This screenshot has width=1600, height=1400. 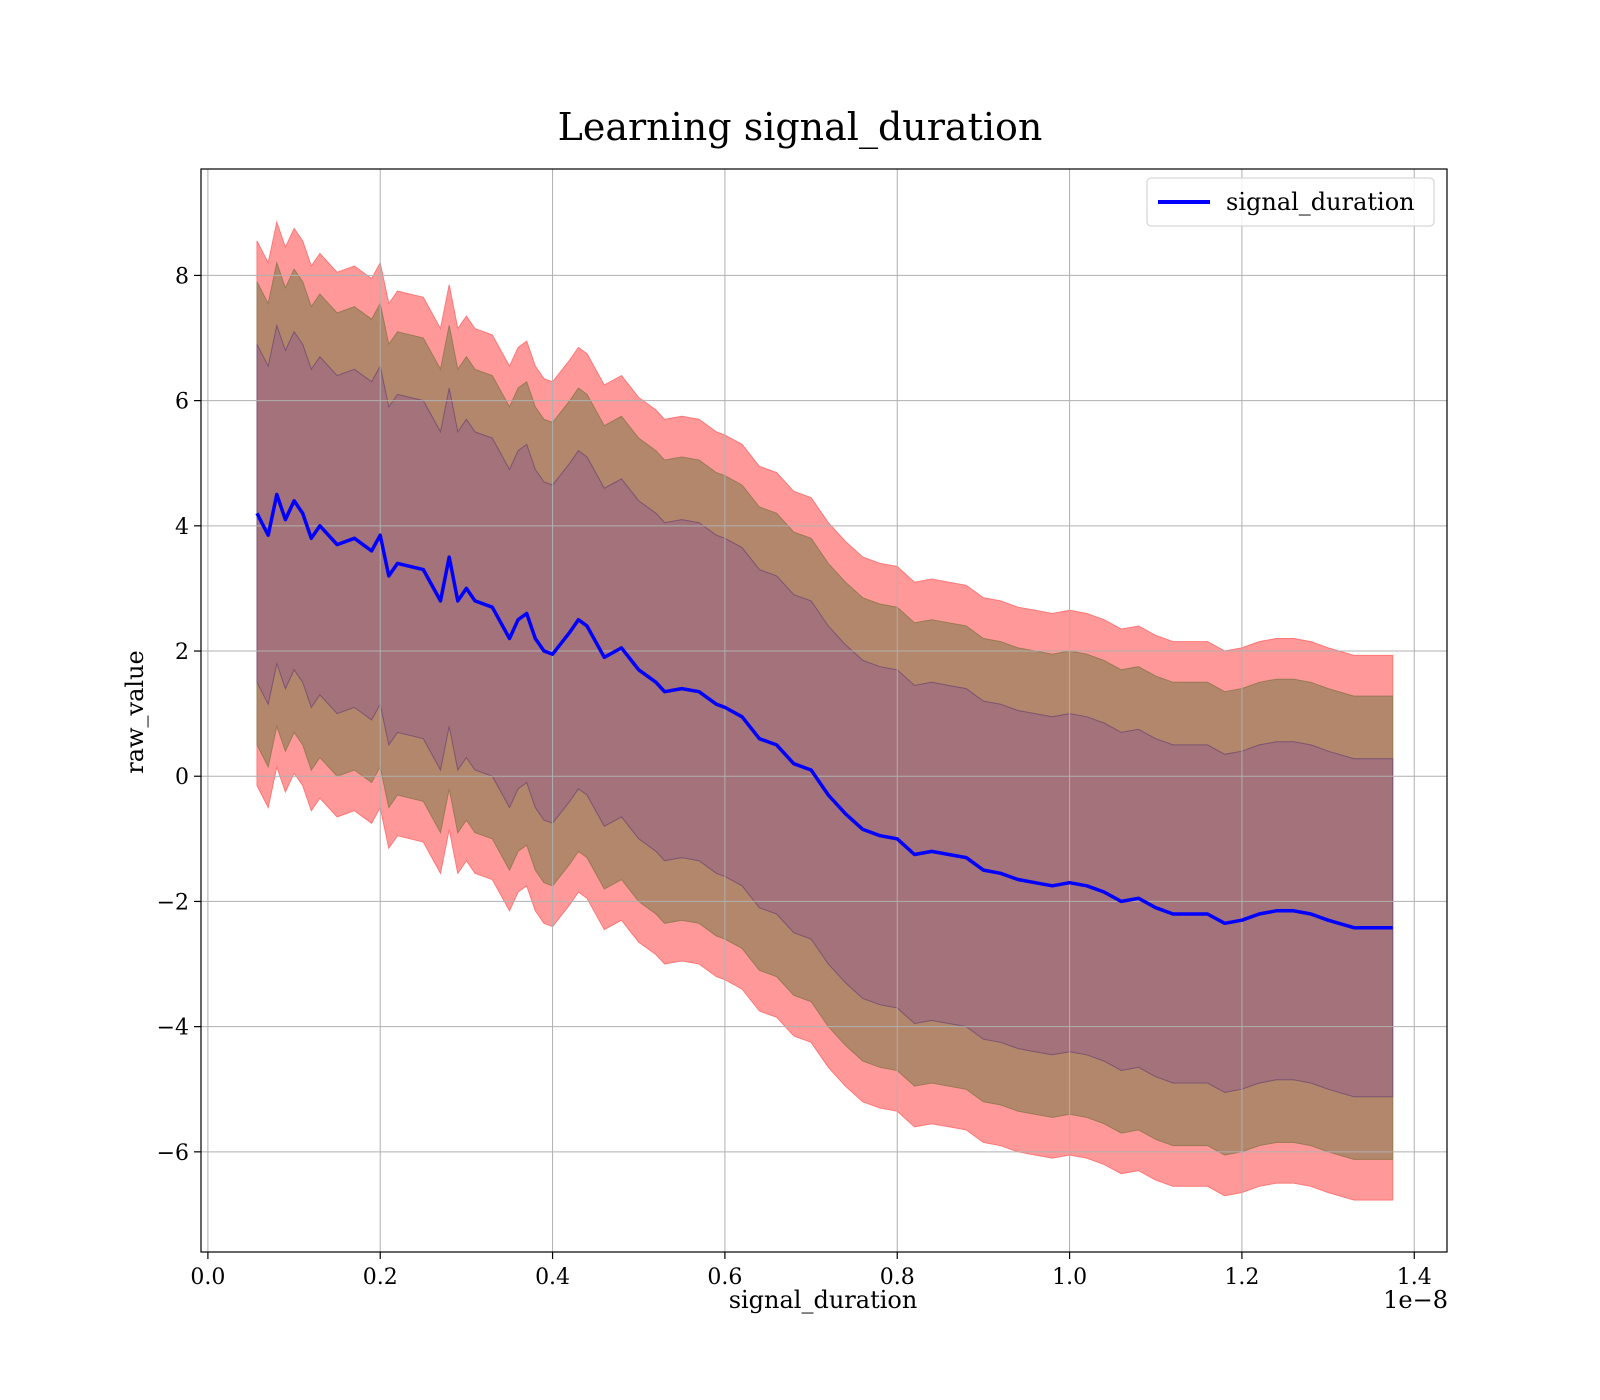 I want to click on legend: signal_duration, so click(x=1290, y=202).